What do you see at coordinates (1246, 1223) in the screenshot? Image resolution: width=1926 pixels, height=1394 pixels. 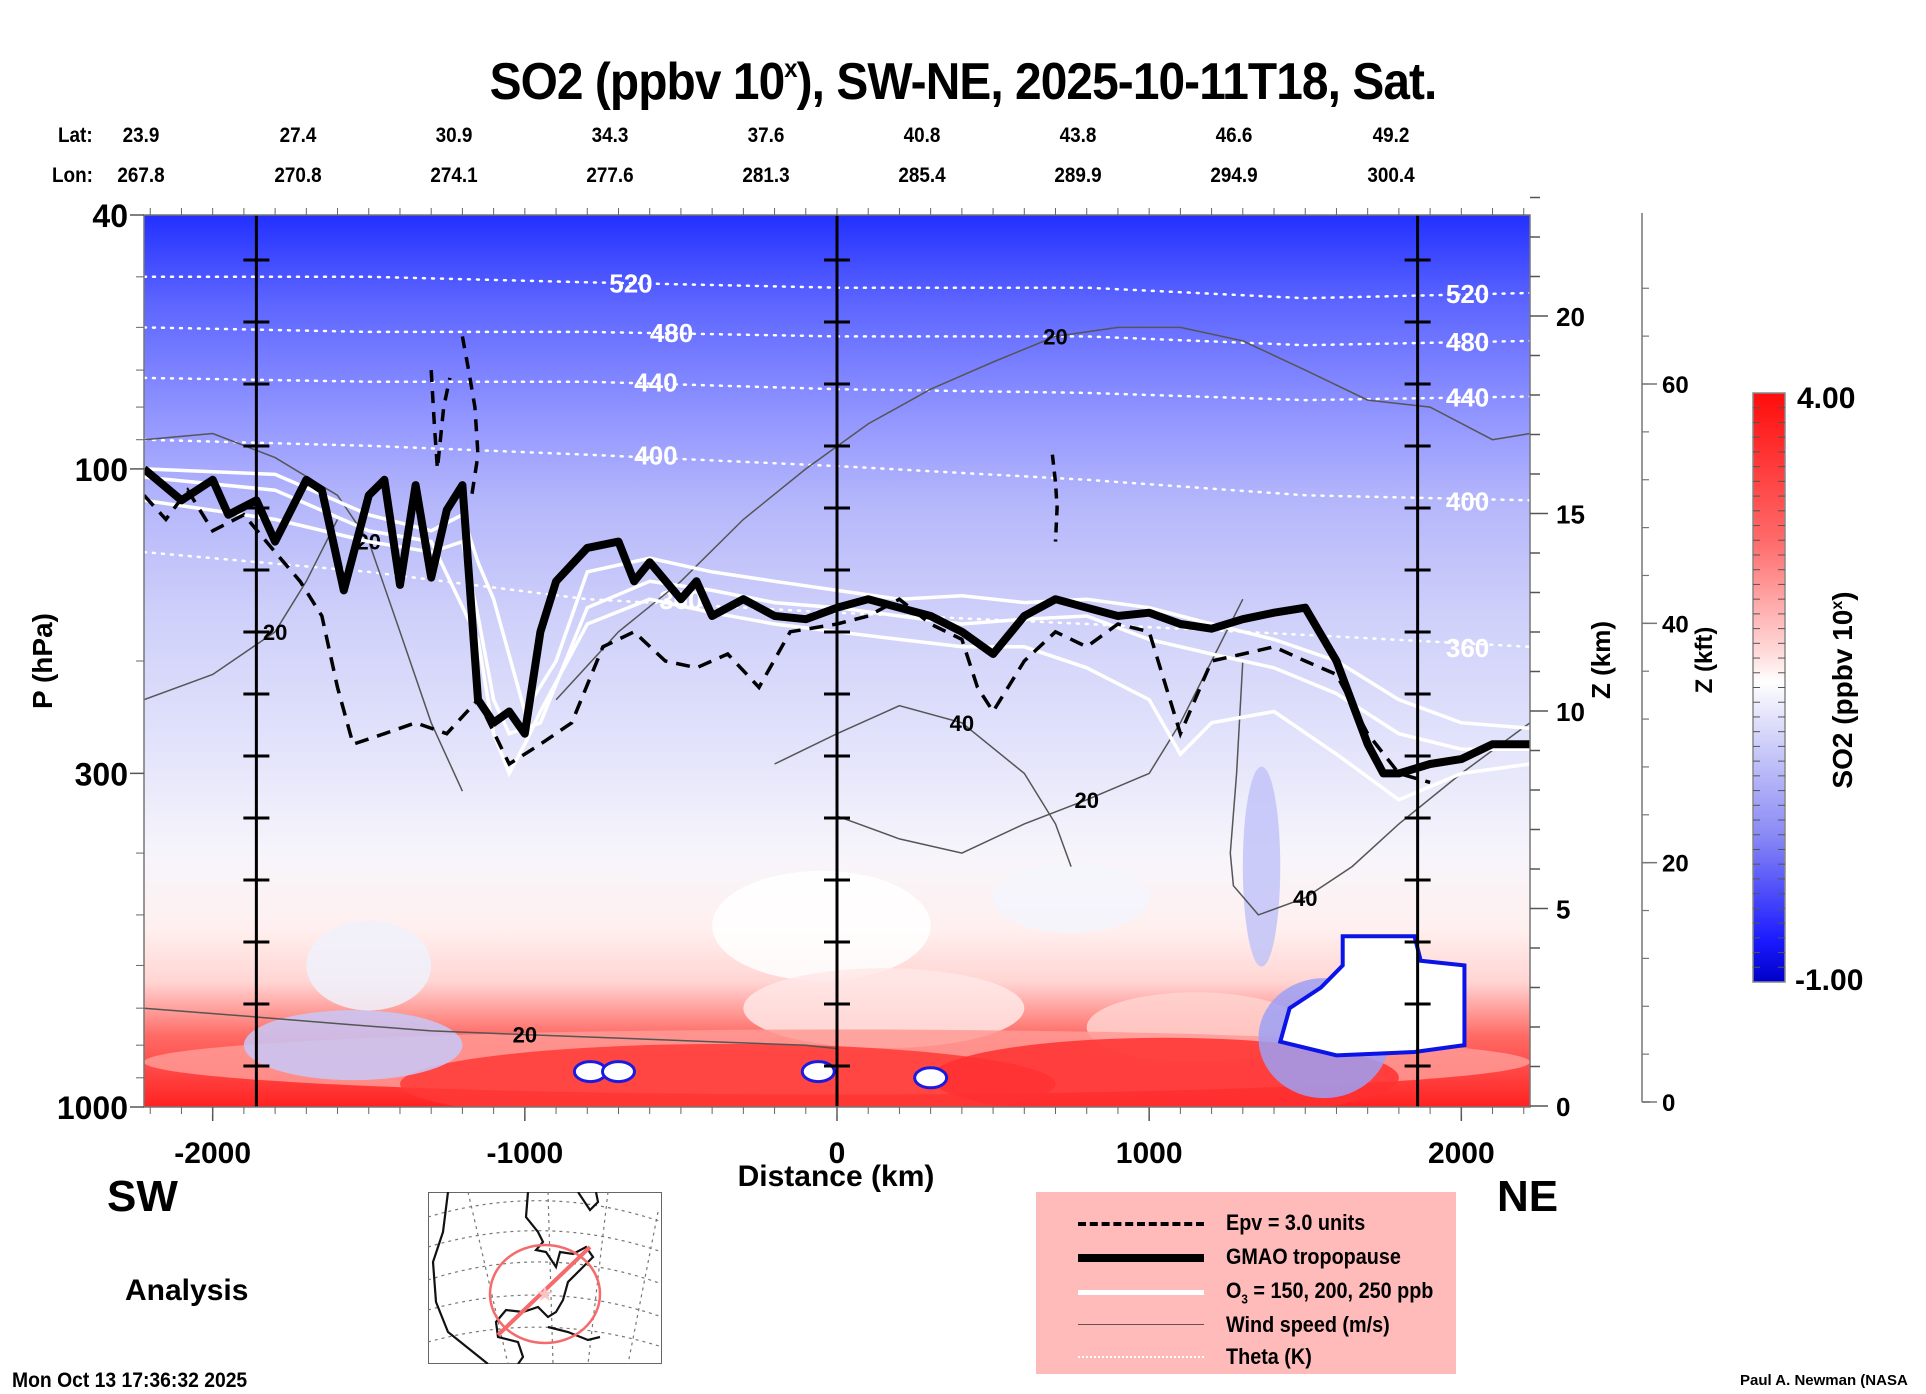 I see `legend-item-epv: Epv = 3.0 units` at bounding box center [1246, 1223].